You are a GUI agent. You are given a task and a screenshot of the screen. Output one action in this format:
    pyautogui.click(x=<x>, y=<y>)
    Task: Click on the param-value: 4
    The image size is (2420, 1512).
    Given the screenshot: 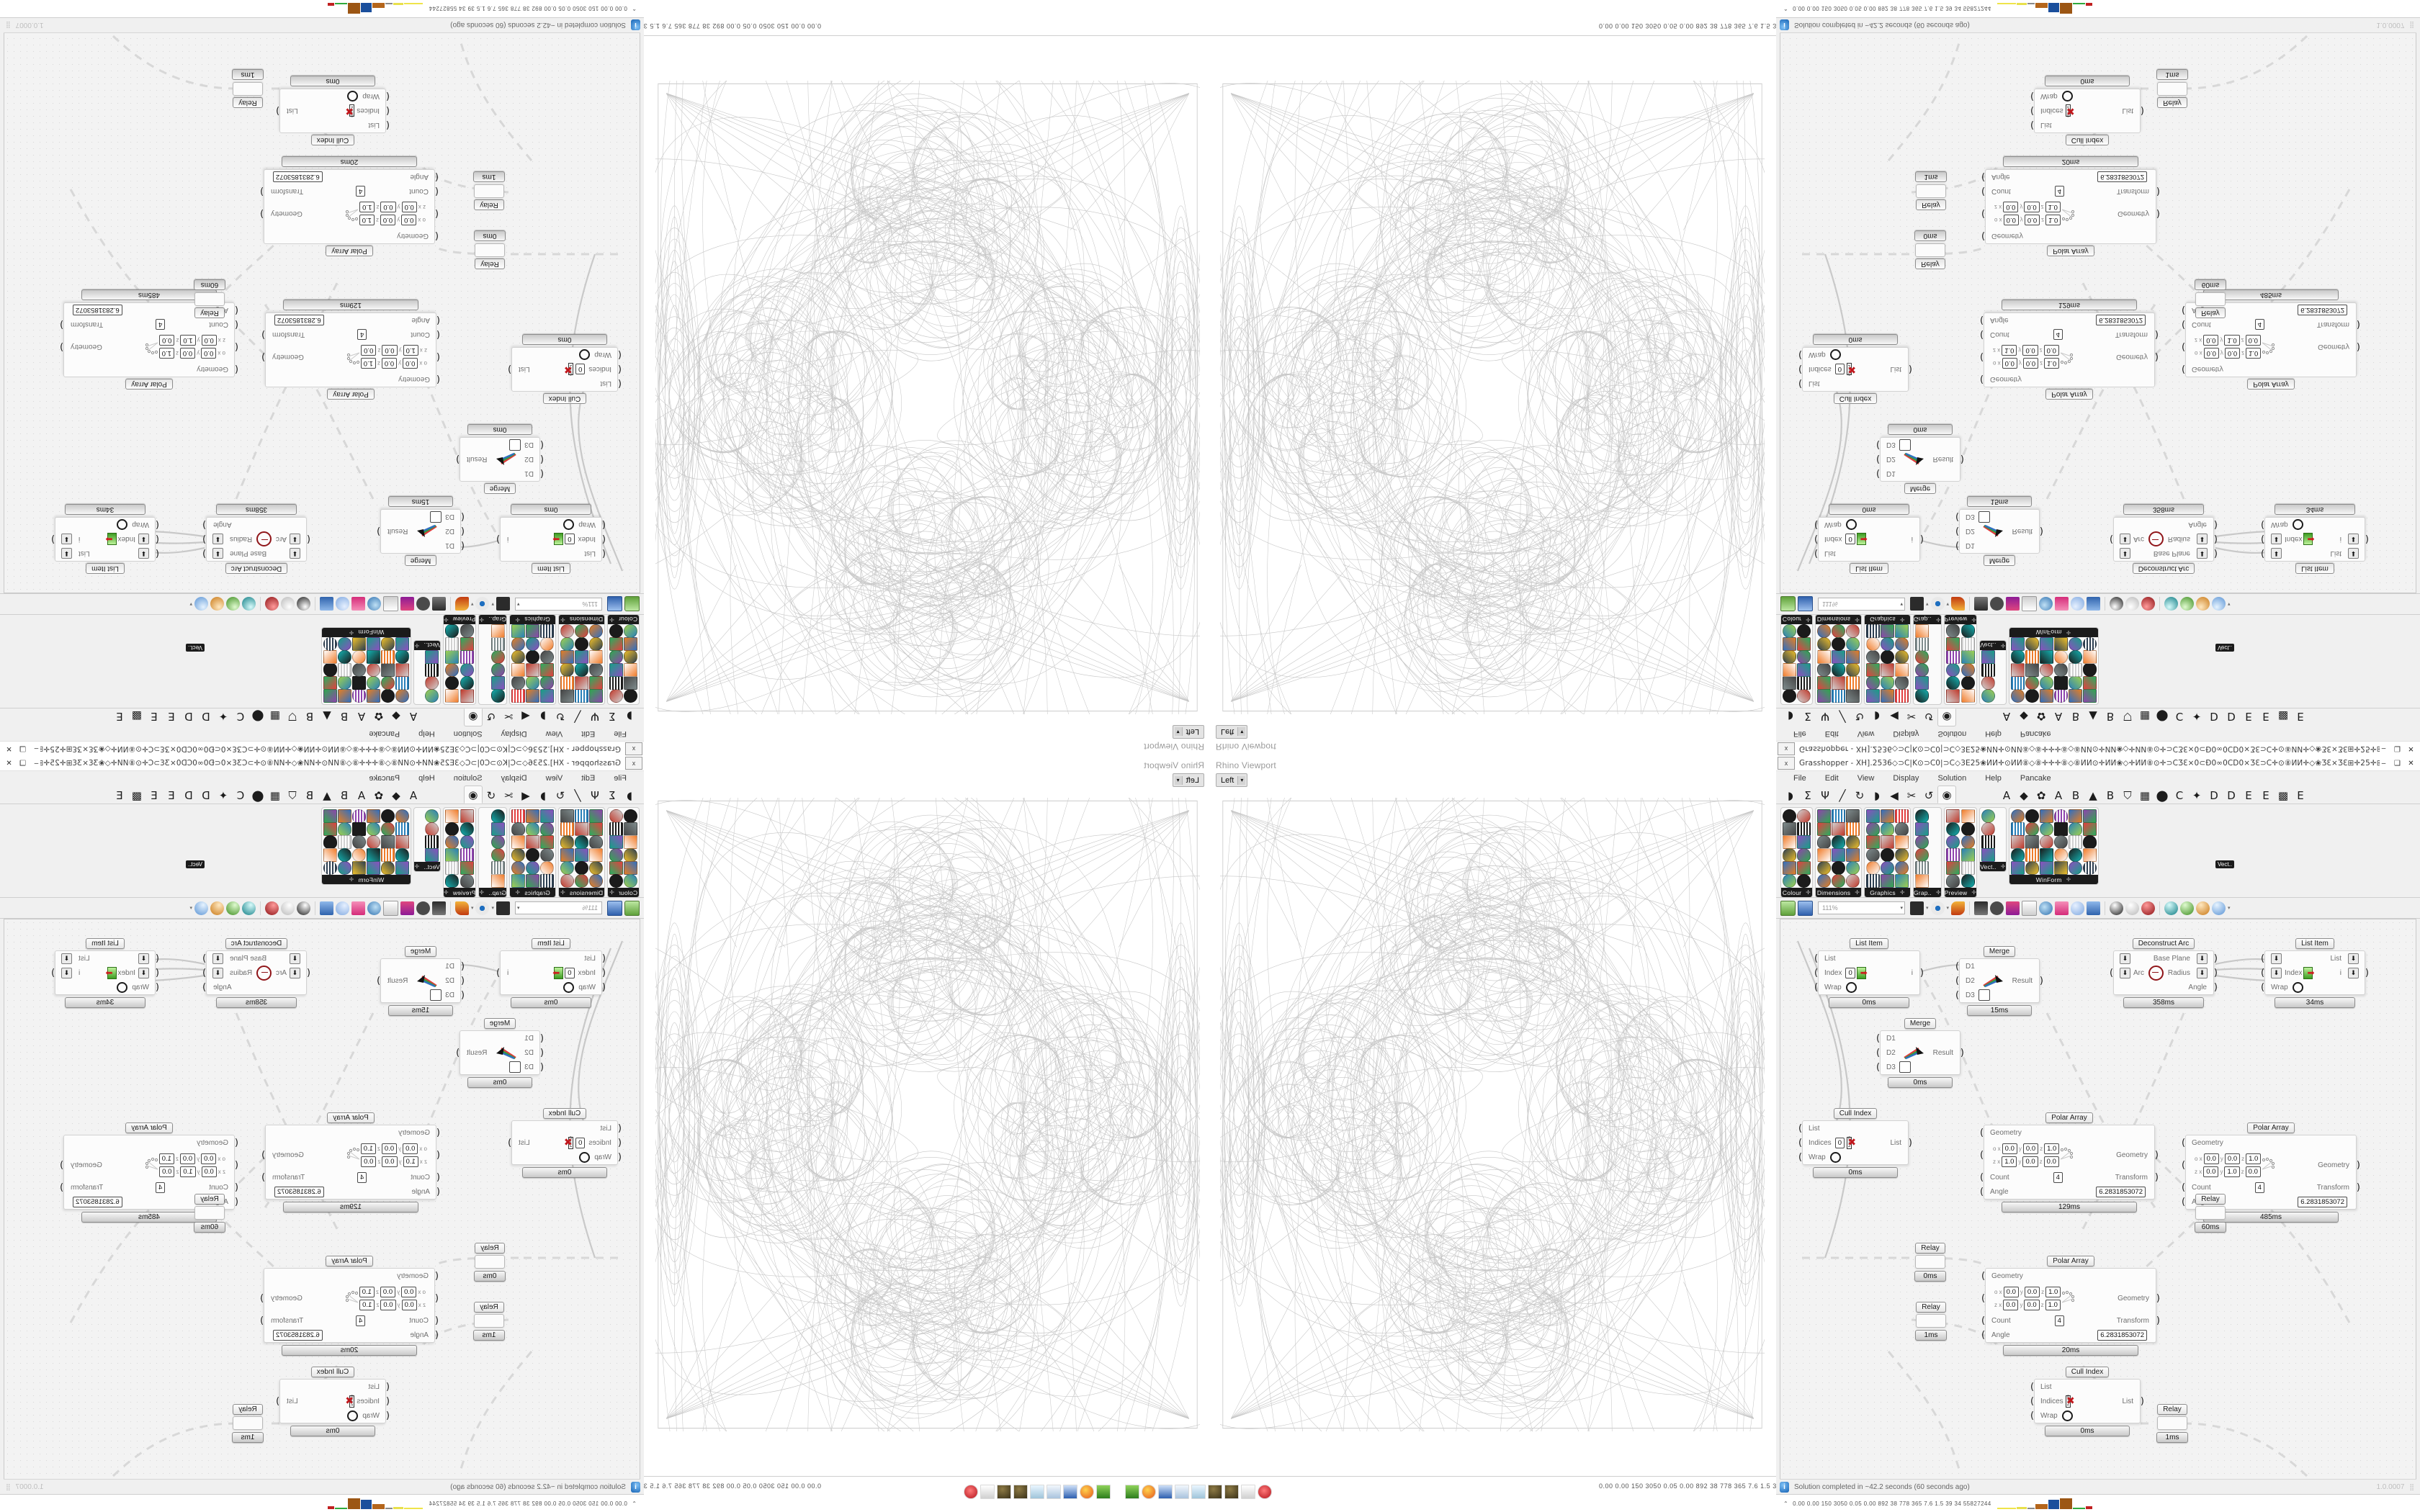 What is the action you would take?
    pyautogui.click(x=2059, y=1320)
    